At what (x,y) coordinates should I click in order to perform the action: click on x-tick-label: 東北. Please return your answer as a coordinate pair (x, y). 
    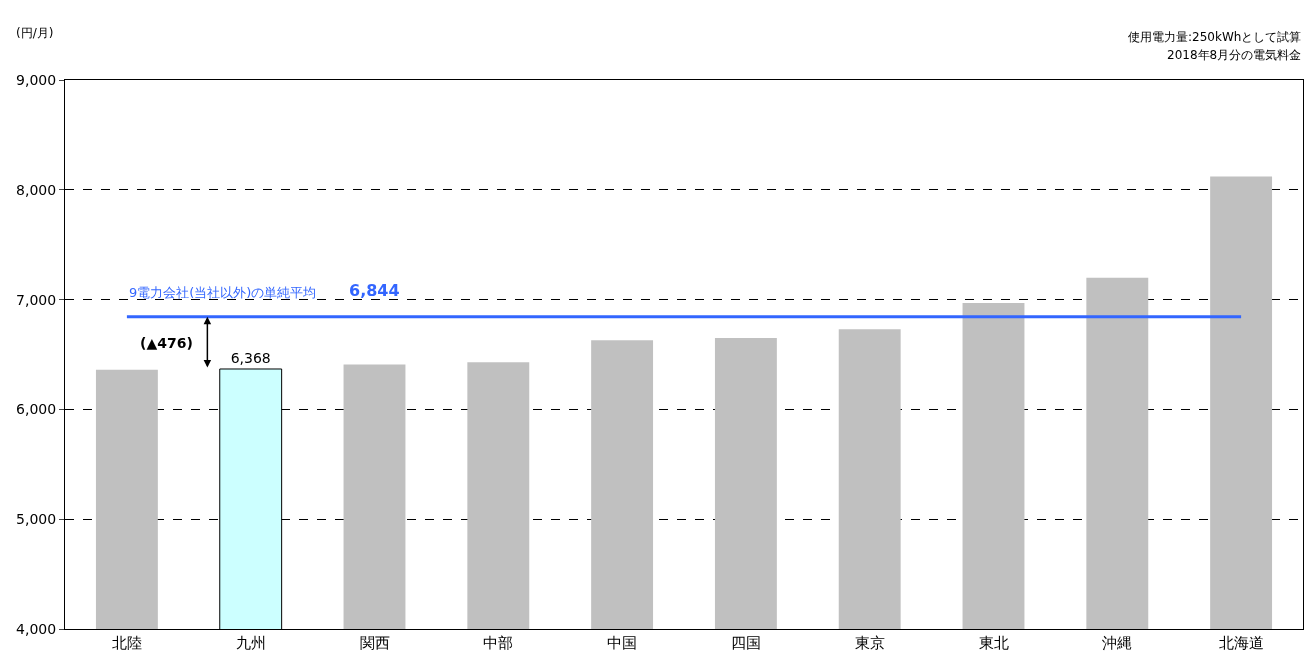
    Looking at the image, I should click on (993, 643).